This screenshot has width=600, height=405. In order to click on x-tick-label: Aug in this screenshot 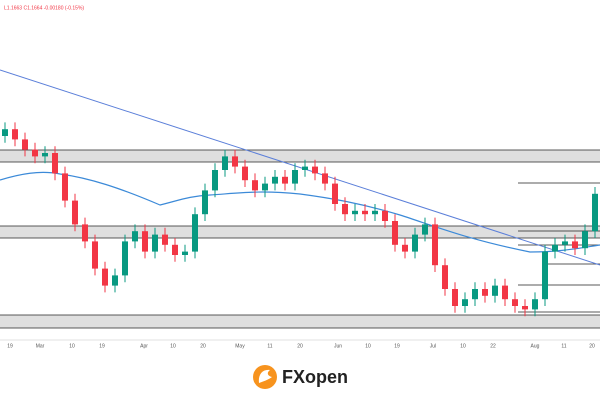, I will do `click(535, 346)`.